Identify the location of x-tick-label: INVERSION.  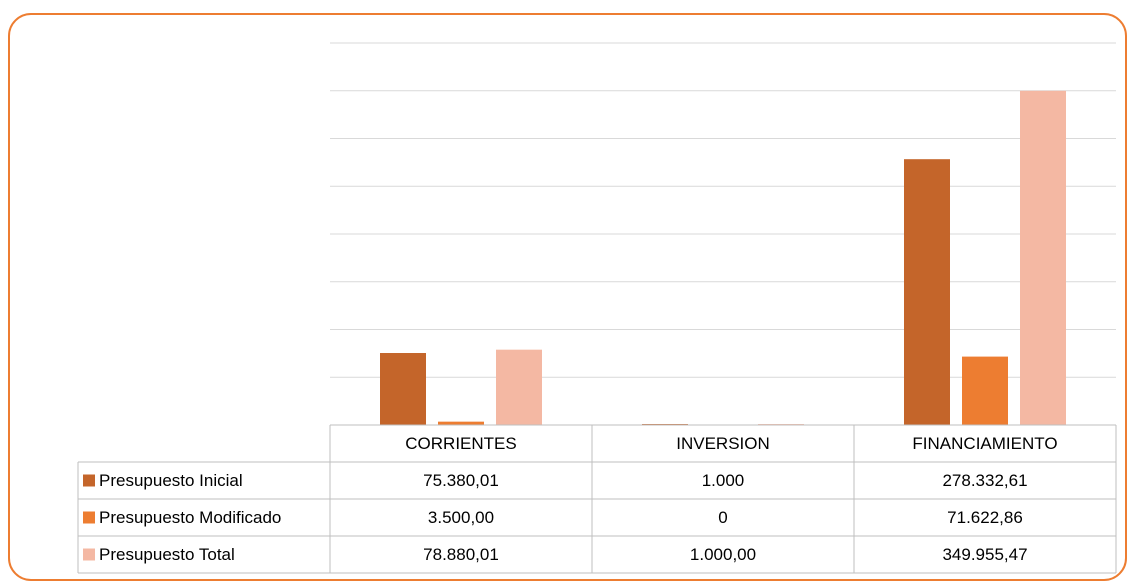
(723, 443).